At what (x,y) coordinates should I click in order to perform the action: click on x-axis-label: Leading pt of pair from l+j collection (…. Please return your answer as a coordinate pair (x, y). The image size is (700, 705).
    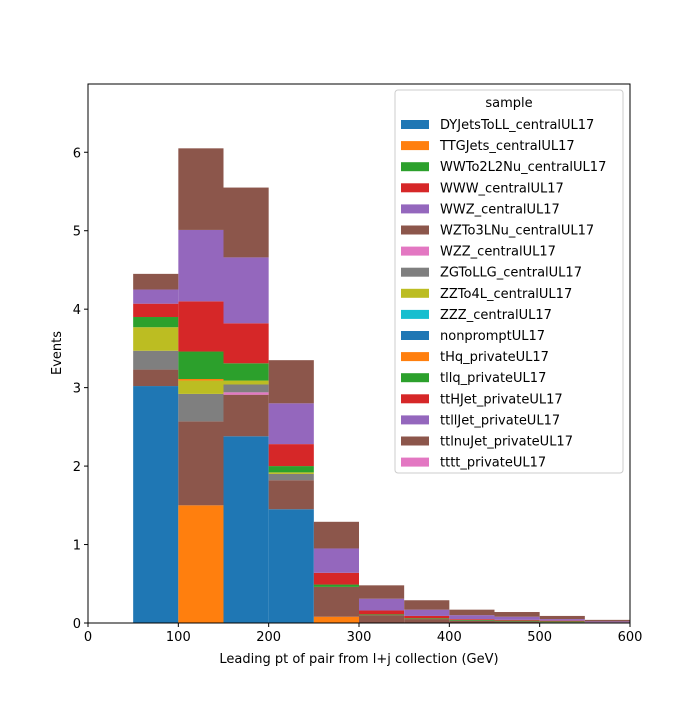
    Looking at the image, I should click on (358, 659).